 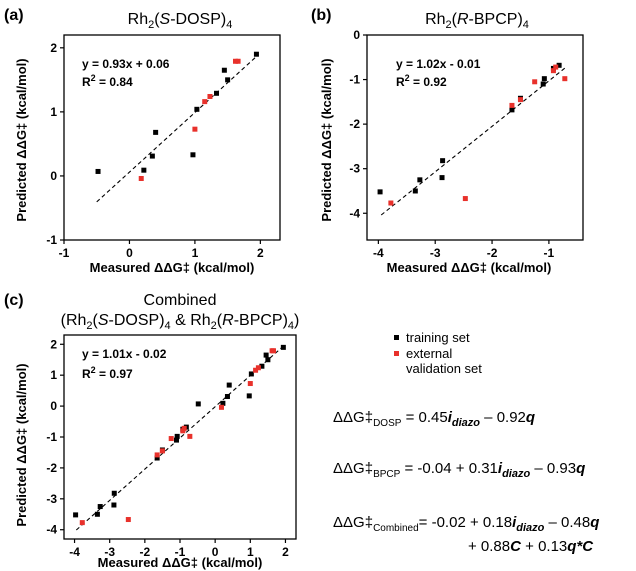 What do you see at coordinates (14, 300) in the screenshot?
I see `panel-c-letter: (c)` at bounding box center [14, 300].